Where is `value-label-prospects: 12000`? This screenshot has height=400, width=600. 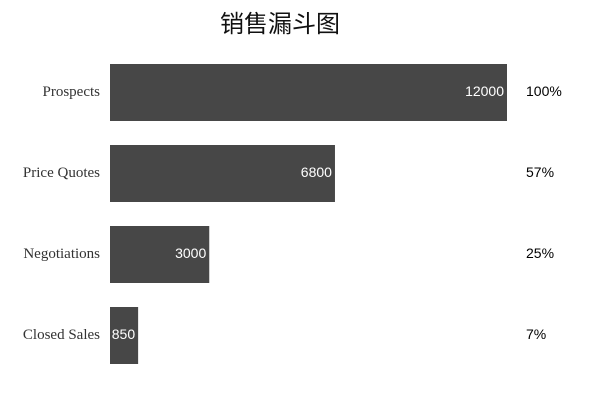 value-label-prospects: 12000 is located at coordinates (484, 91).